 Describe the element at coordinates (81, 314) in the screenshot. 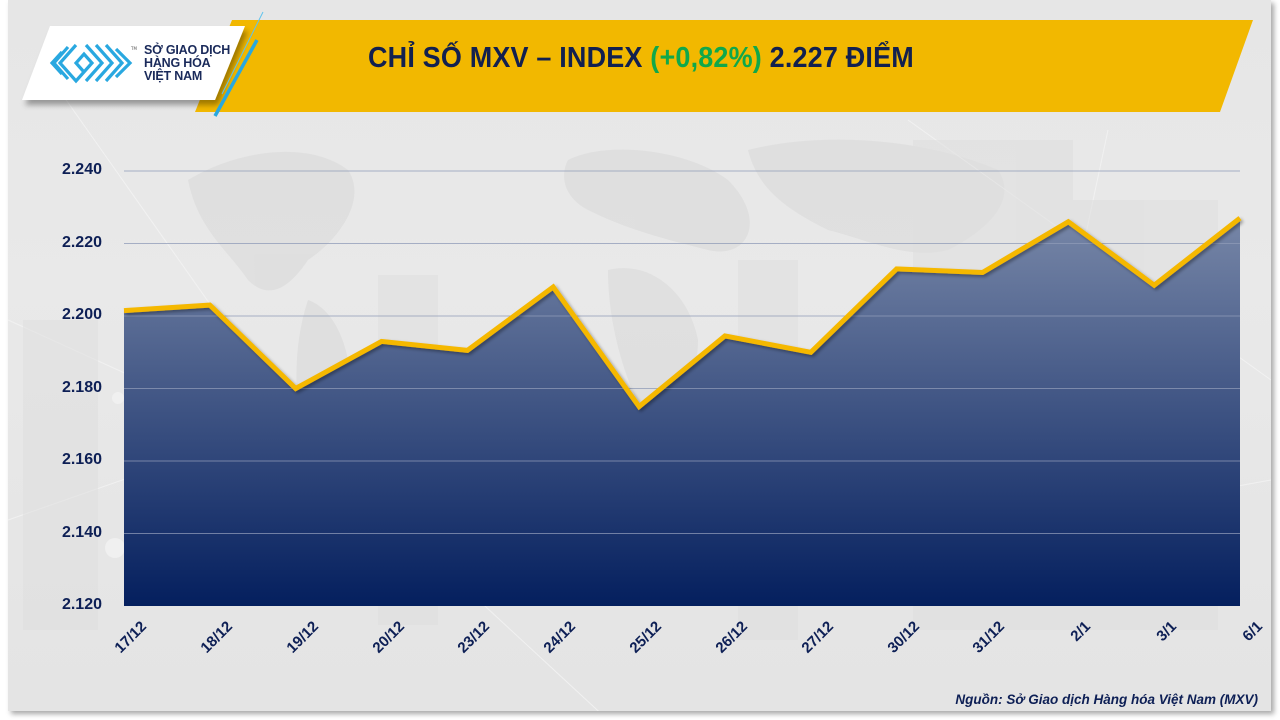

I see `y-tick-label: 2.200` at that location.